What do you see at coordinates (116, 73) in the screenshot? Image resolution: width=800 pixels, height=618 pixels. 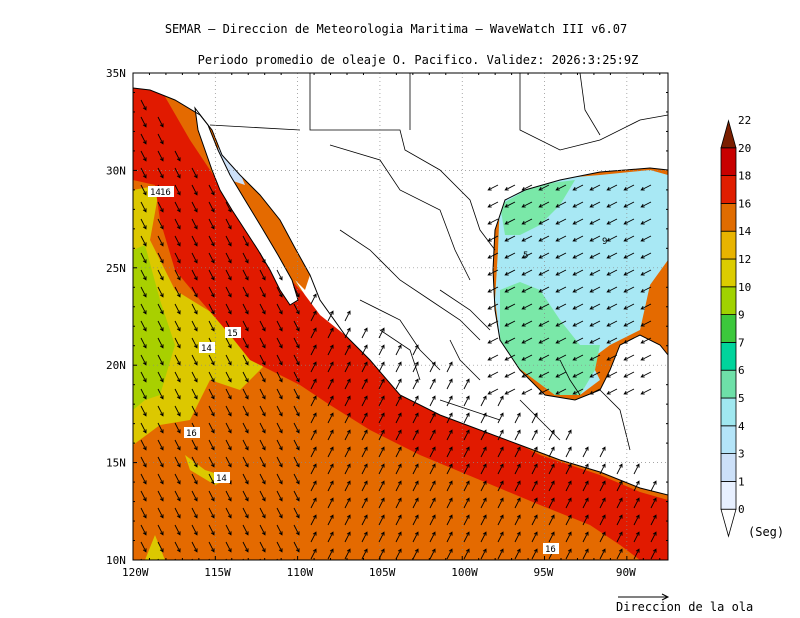 I see `lat-tick-label: 35N` at bounding box center [116, 73].